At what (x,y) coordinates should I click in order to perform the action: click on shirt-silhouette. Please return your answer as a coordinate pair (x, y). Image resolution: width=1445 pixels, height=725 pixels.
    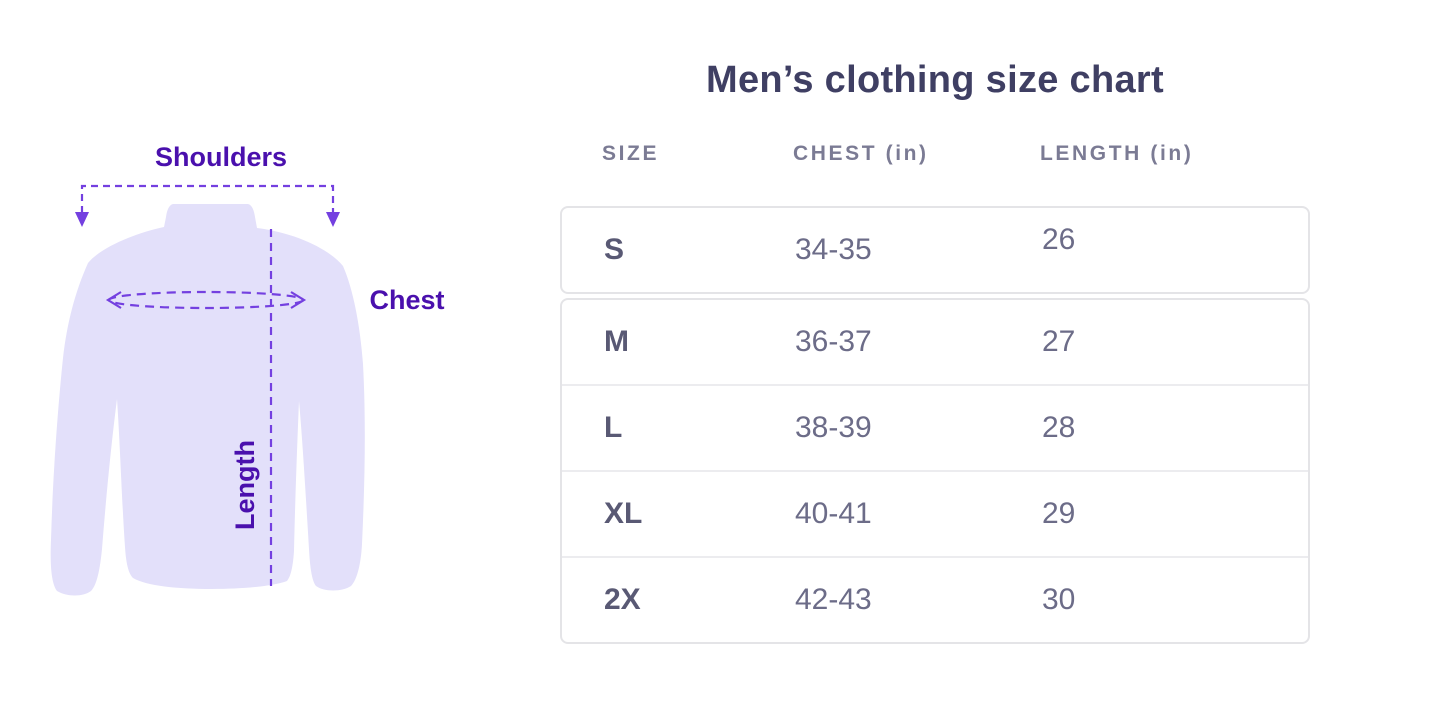
    Looking at the image, I should click on (207, 400).